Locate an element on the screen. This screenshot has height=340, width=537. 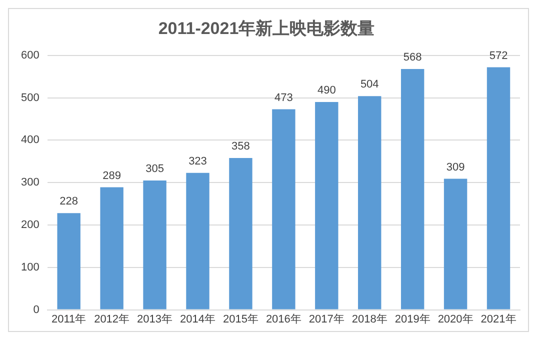
y-tick-label: 200 is located at coordinates (30, 225).